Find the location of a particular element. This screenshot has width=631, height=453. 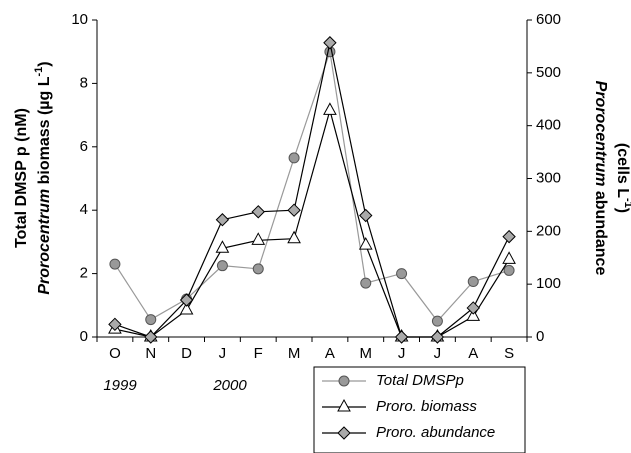

y2-tick-label: 500 is located at coordinates (548, 72).